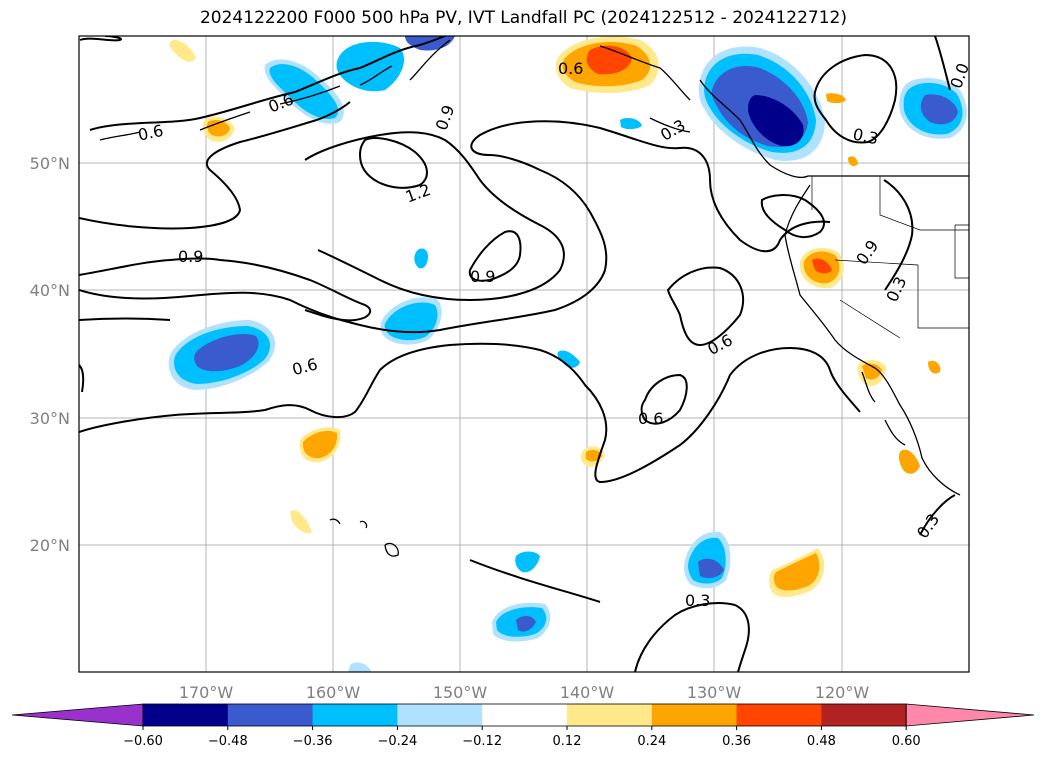  I want to click on colorbar-extend-low, so click(77, 715).